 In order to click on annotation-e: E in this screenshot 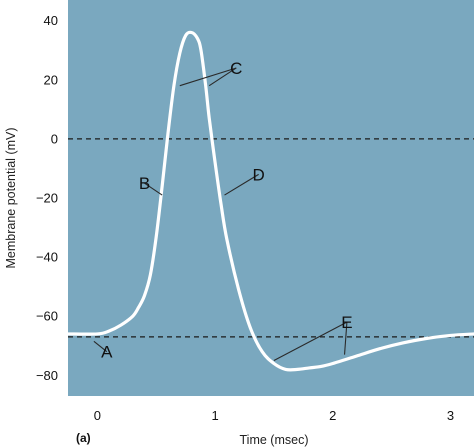, I will do `click(346, 322)`.